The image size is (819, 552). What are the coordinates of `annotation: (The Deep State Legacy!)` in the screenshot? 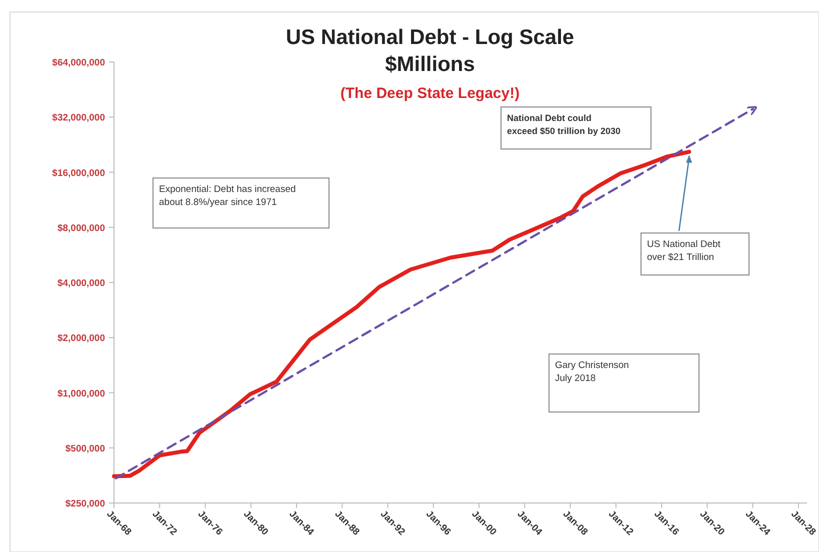 It's located at (430, 93).